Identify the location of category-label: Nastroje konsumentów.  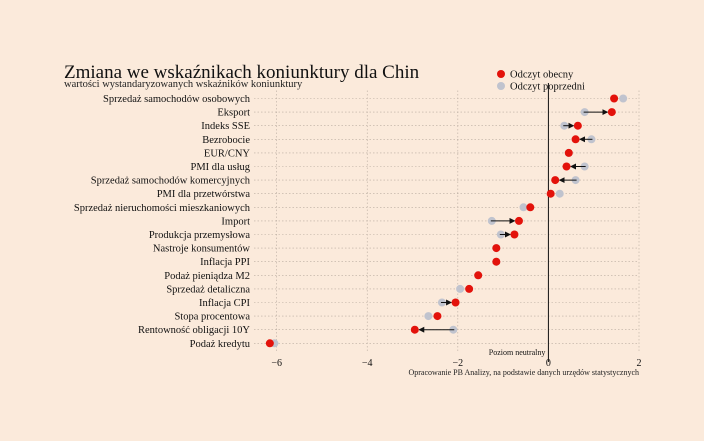
(202, 249).